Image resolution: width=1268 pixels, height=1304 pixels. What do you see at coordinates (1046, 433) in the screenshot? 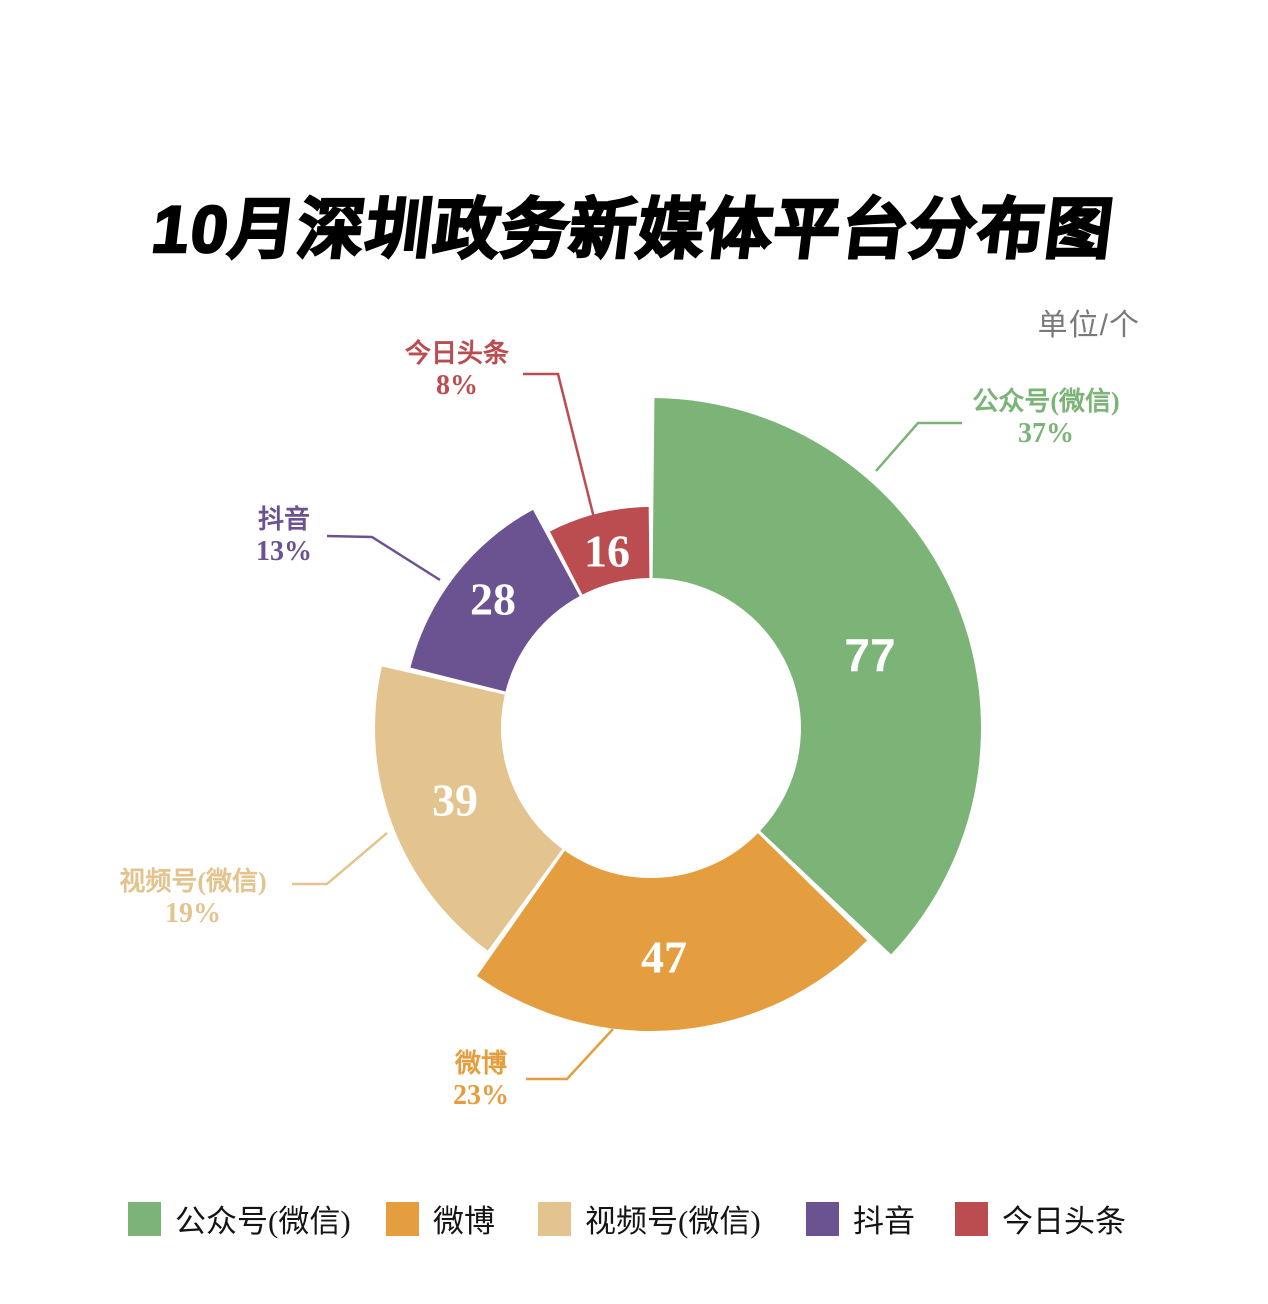
I see `callout-pct-wechat-official: 37%` at bounding box center [1046, 433].